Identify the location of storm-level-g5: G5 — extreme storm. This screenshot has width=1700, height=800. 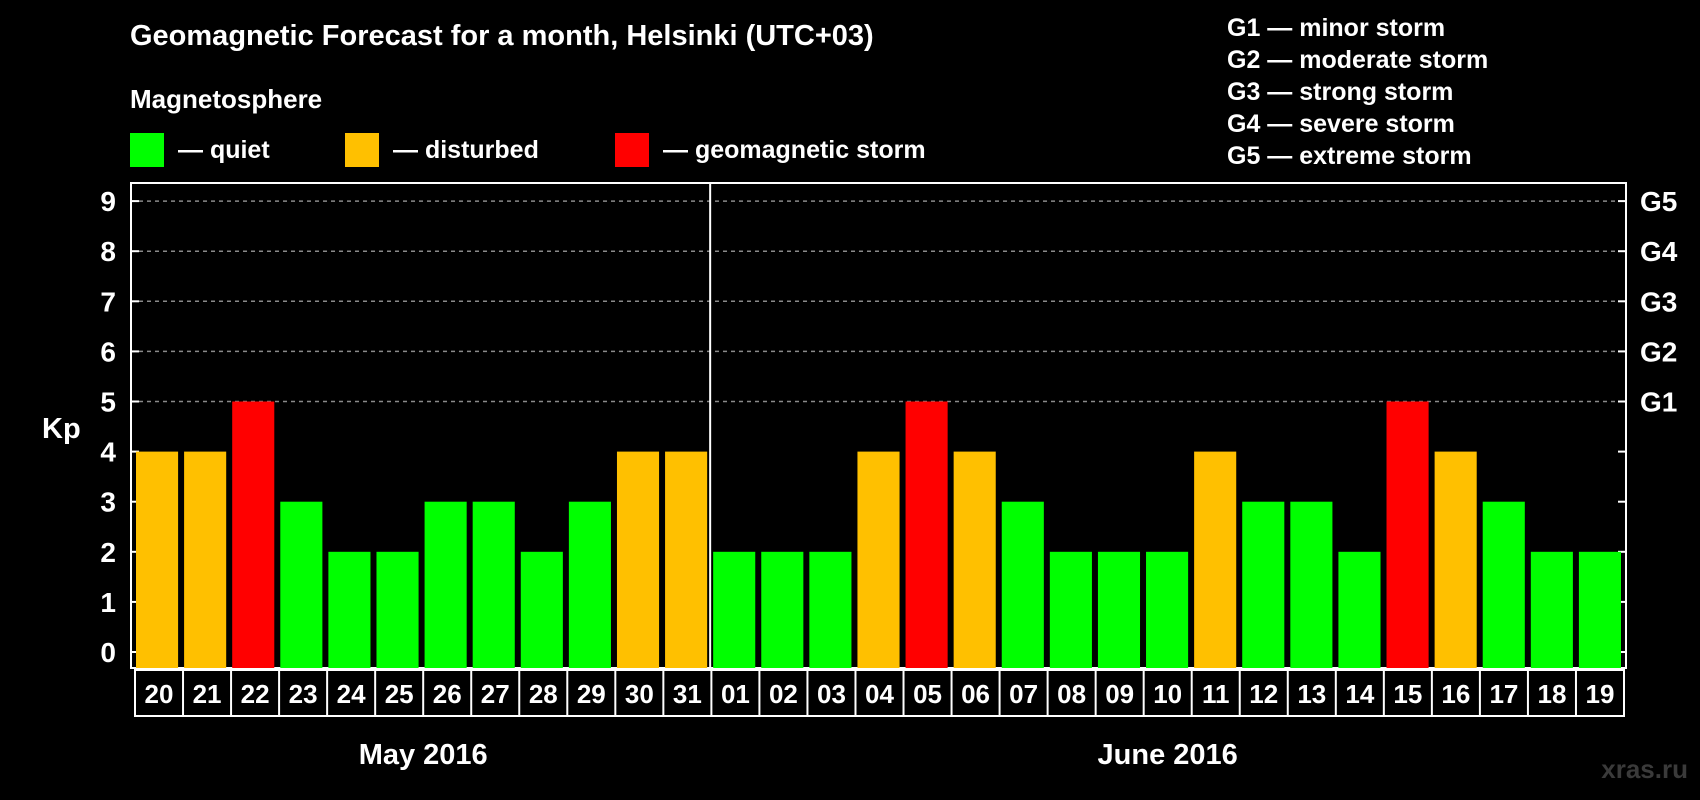
(1349, 156).